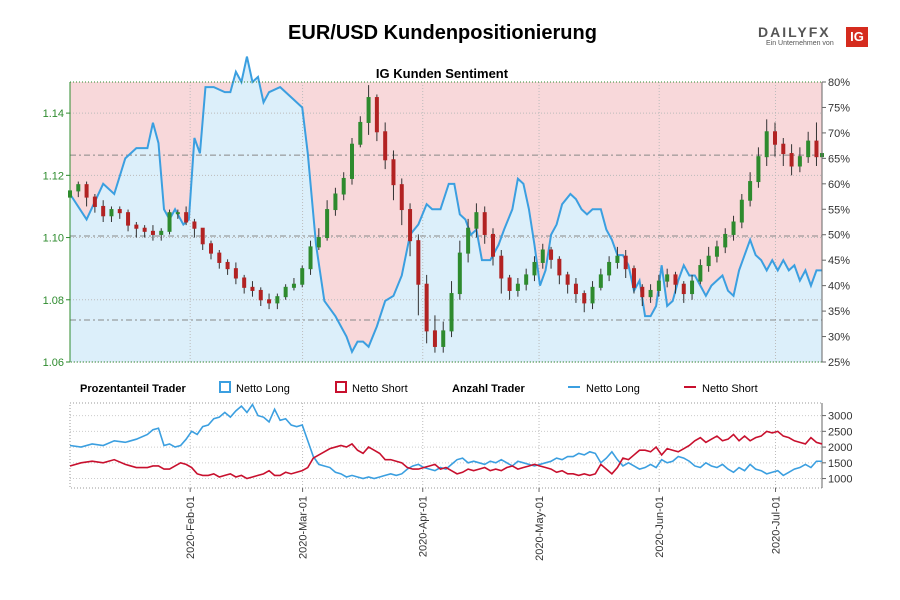  Describe the element at coordinates (800, 43) in the screenshot. I see `logo-tagline: Ein Unternehmen von` at that location.